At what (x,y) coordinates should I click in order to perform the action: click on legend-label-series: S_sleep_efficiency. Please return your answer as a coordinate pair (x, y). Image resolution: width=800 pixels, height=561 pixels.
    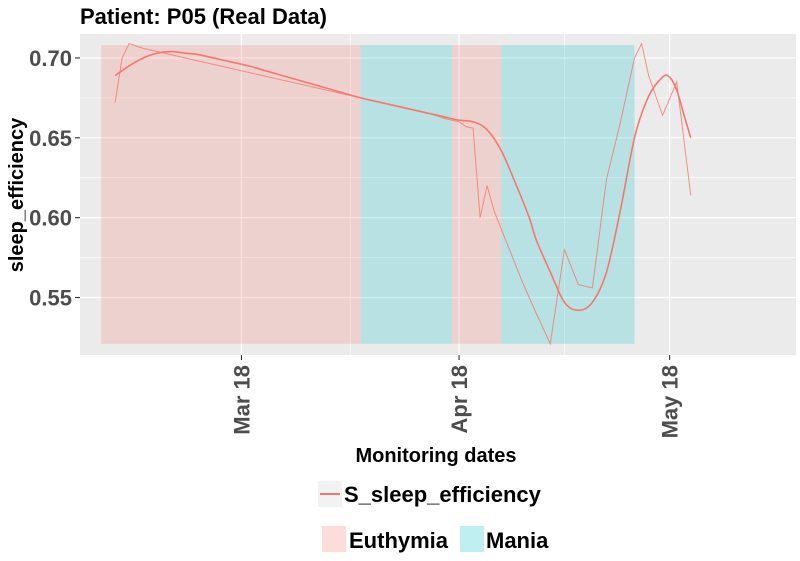
    Looking at the image, I should click on (443, 494).